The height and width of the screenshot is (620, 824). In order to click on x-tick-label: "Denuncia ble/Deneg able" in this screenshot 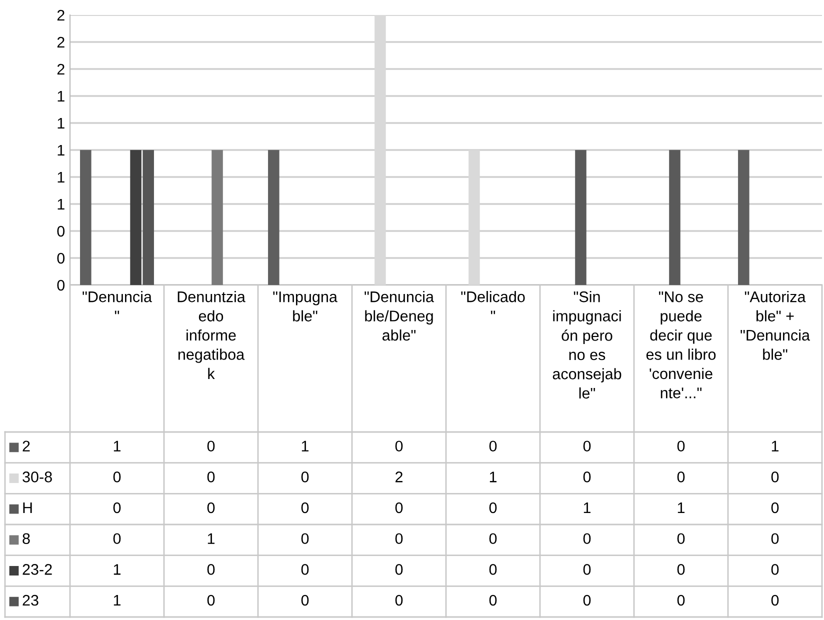, I will do `click(399, 316)`.